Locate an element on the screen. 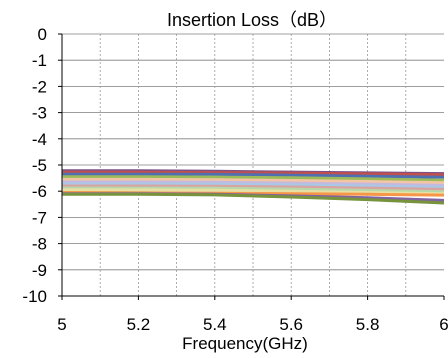  y-tick-label: -5 is located at coordinates (39, 165).